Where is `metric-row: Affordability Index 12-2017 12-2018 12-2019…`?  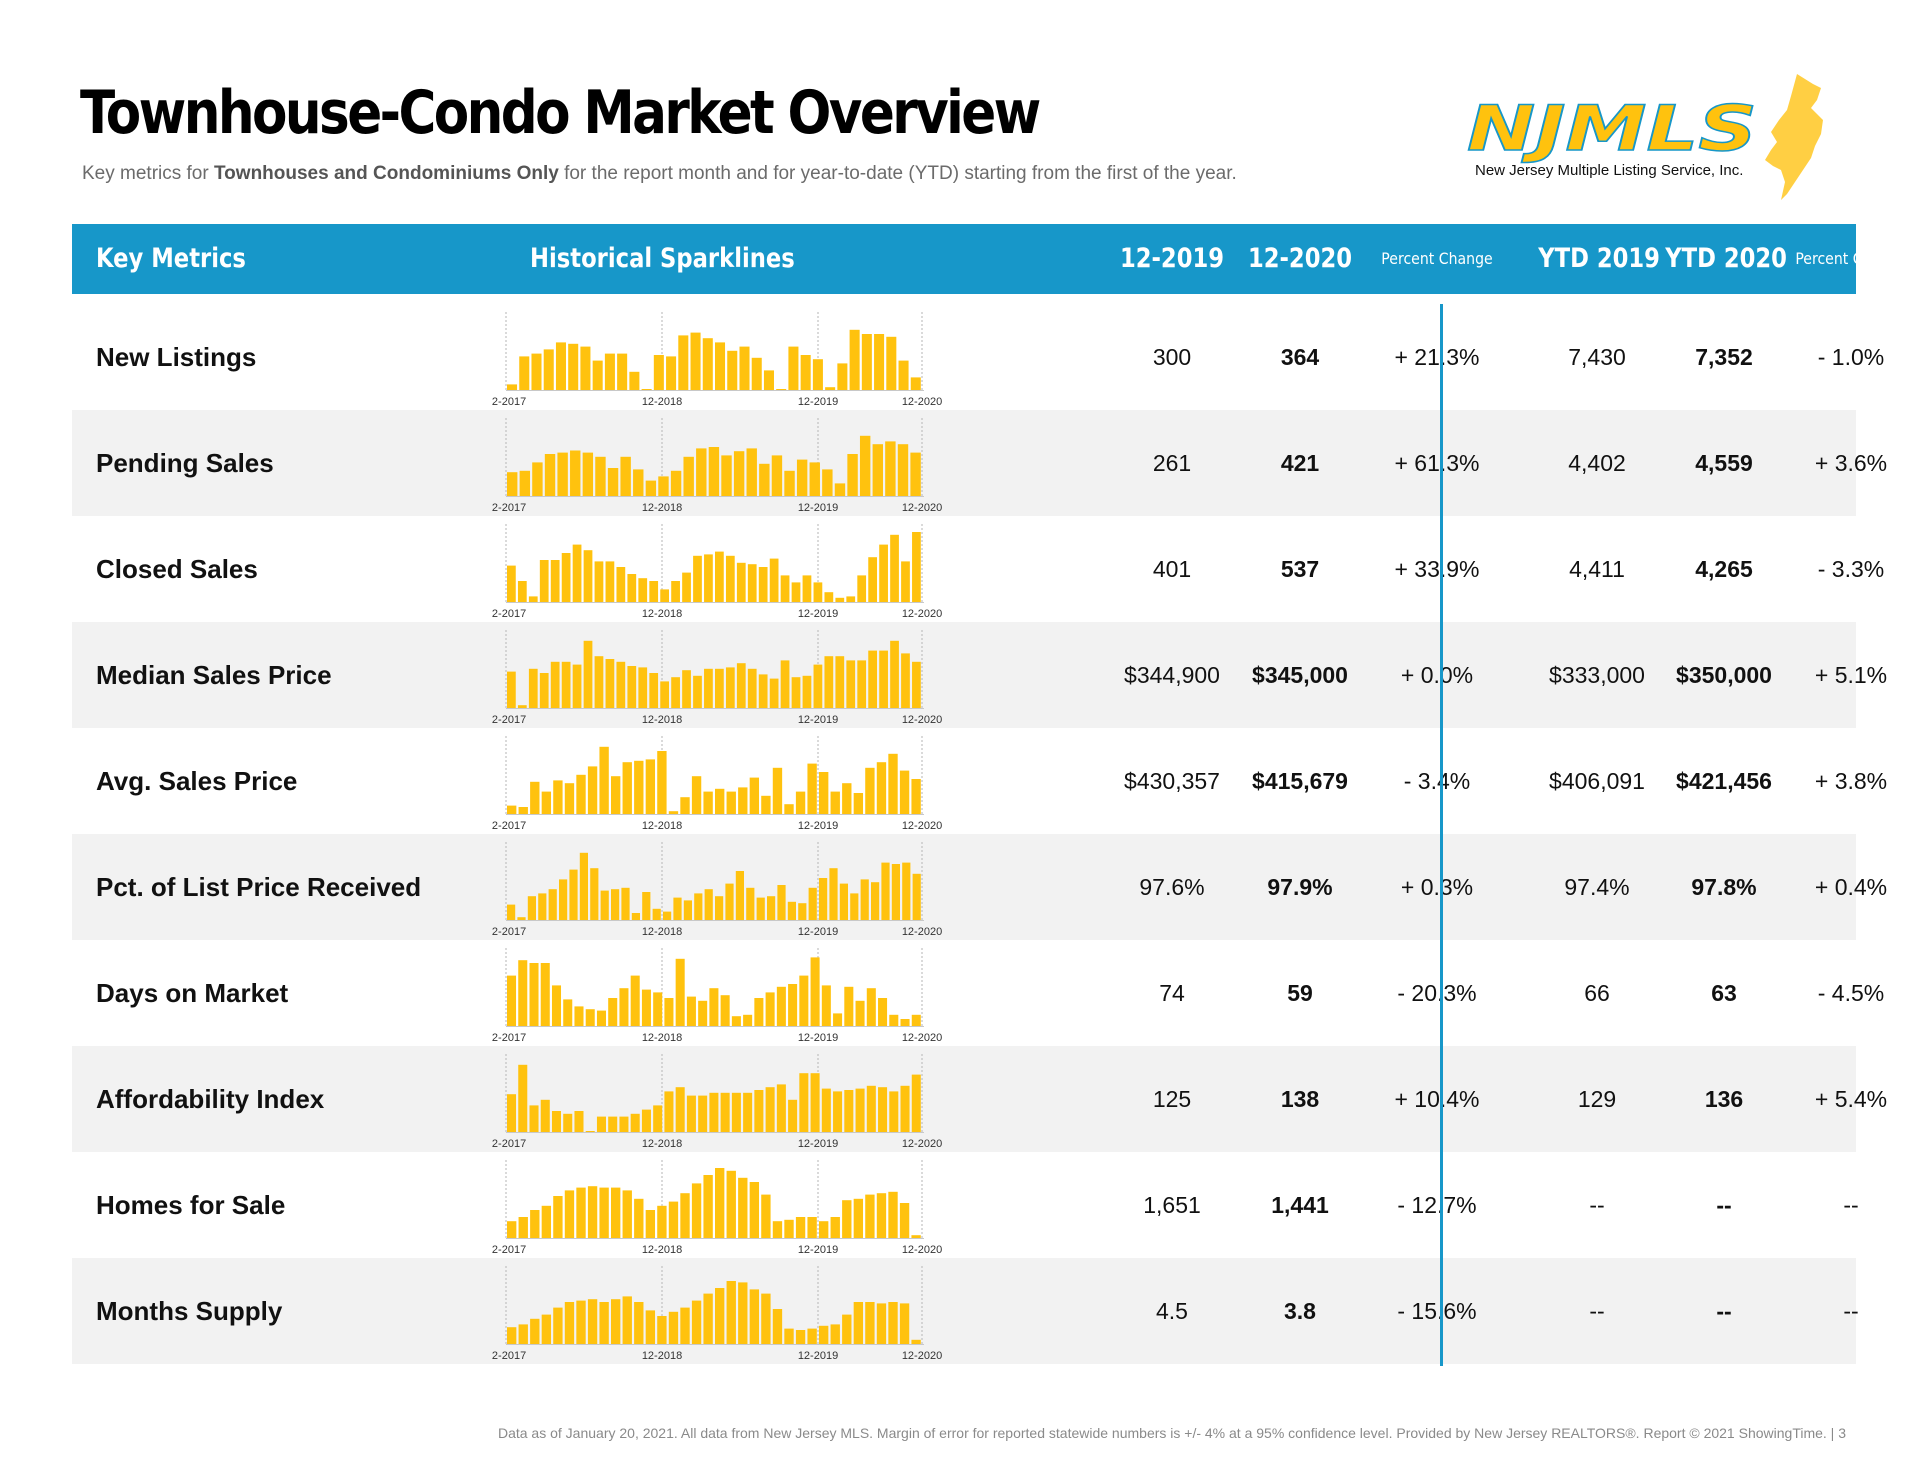
metric-row: Affordability Index 12-2017 12-2018 12-2019… is located at coordinates (979, 1099).